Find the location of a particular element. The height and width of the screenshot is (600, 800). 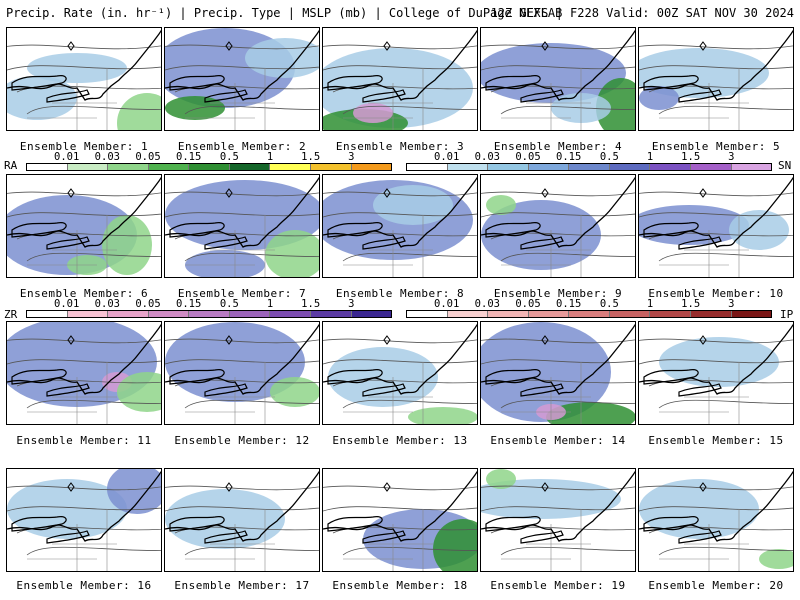

snow-legend-tick-label: 0.03 is located at coordinates (487, 157).